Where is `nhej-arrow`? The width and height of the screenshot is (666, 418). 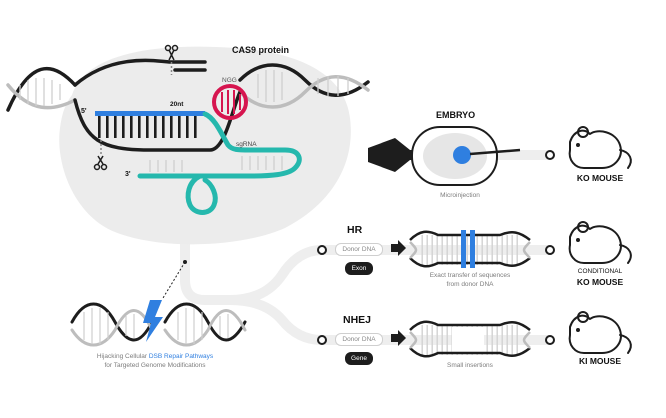
nhej-arrow is located at coordinates (398, 338).